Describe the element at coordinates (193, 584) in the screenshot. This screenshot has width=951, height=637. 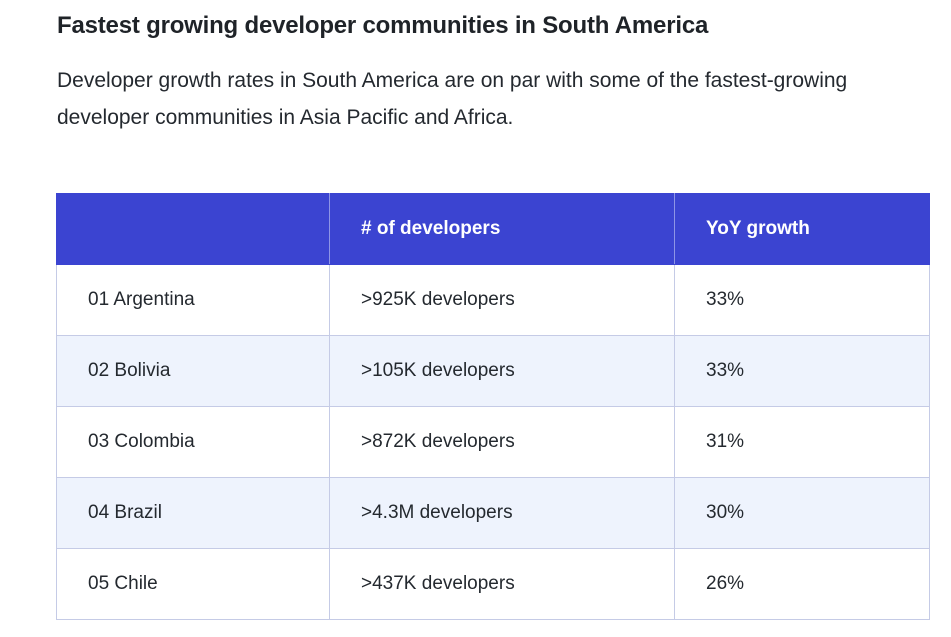
I see `country-cell: 05 Chile` at that location.